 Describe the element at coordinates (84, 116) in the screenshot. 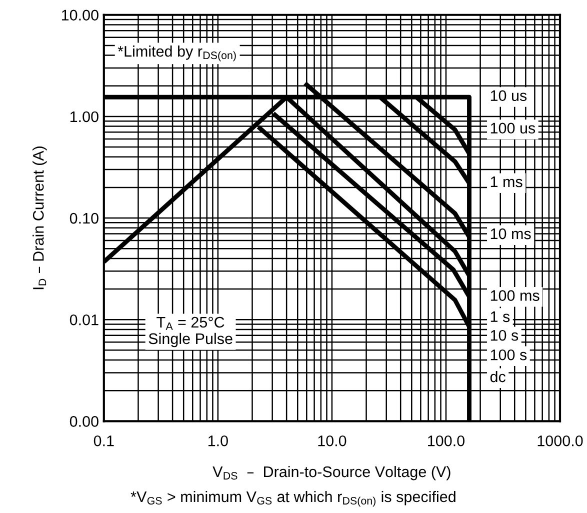

I see `y-tick-label: 1.00` at that location.